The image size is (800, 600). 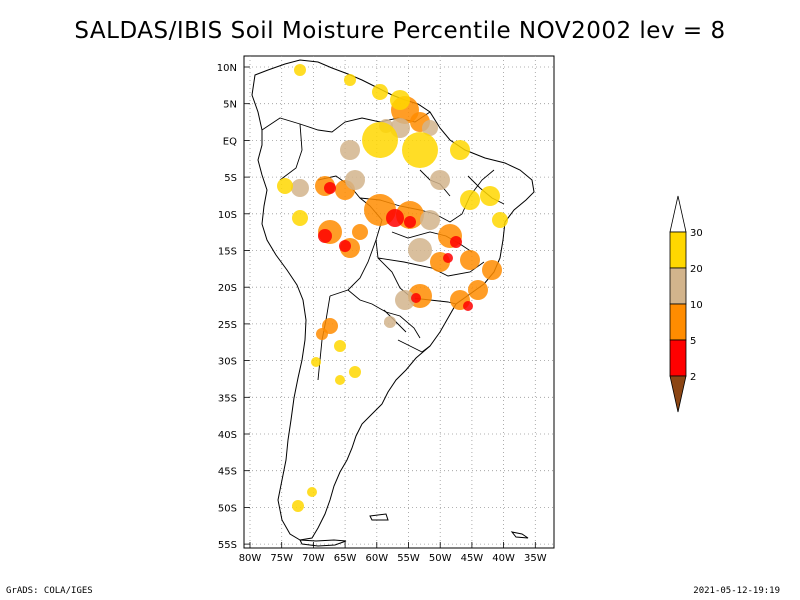 I want to click on colorbar: 30 20 10 5 2, so click(x=686, y=304).